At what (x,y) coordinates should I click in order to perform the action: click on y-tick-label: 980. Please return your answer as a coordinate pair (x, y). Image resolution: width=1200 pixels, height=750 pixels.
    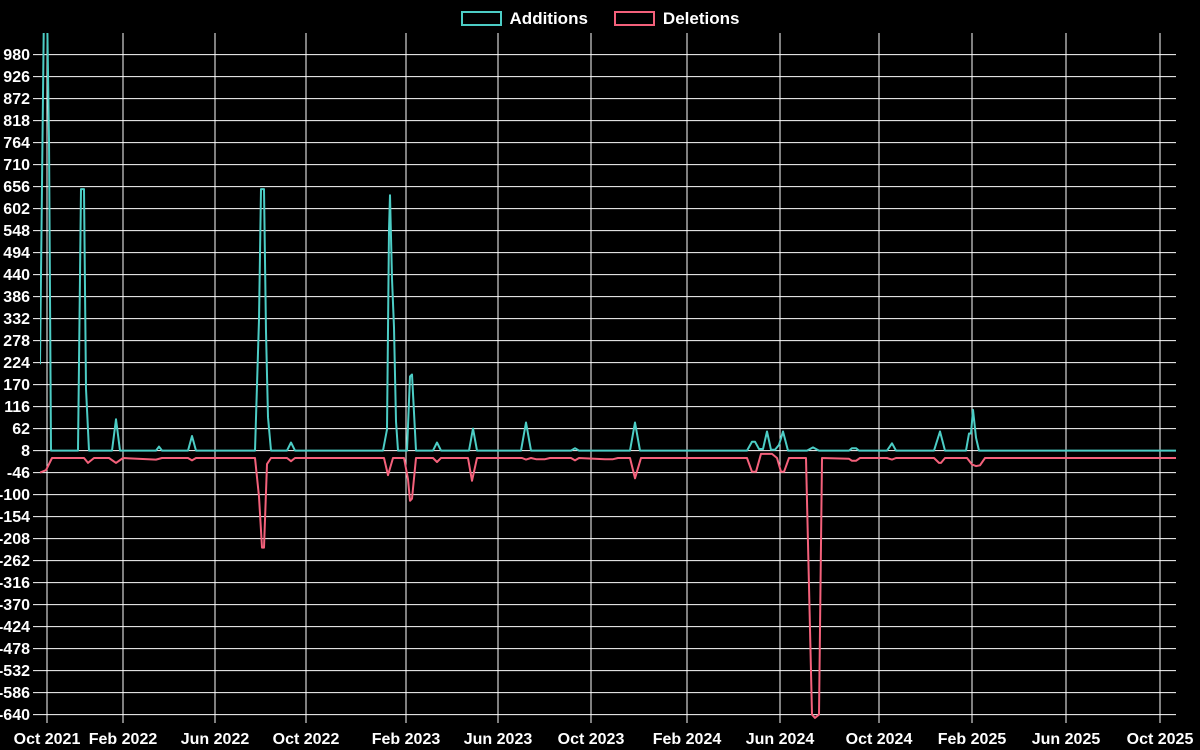
    Looking at the image, I should click on (16, 55).